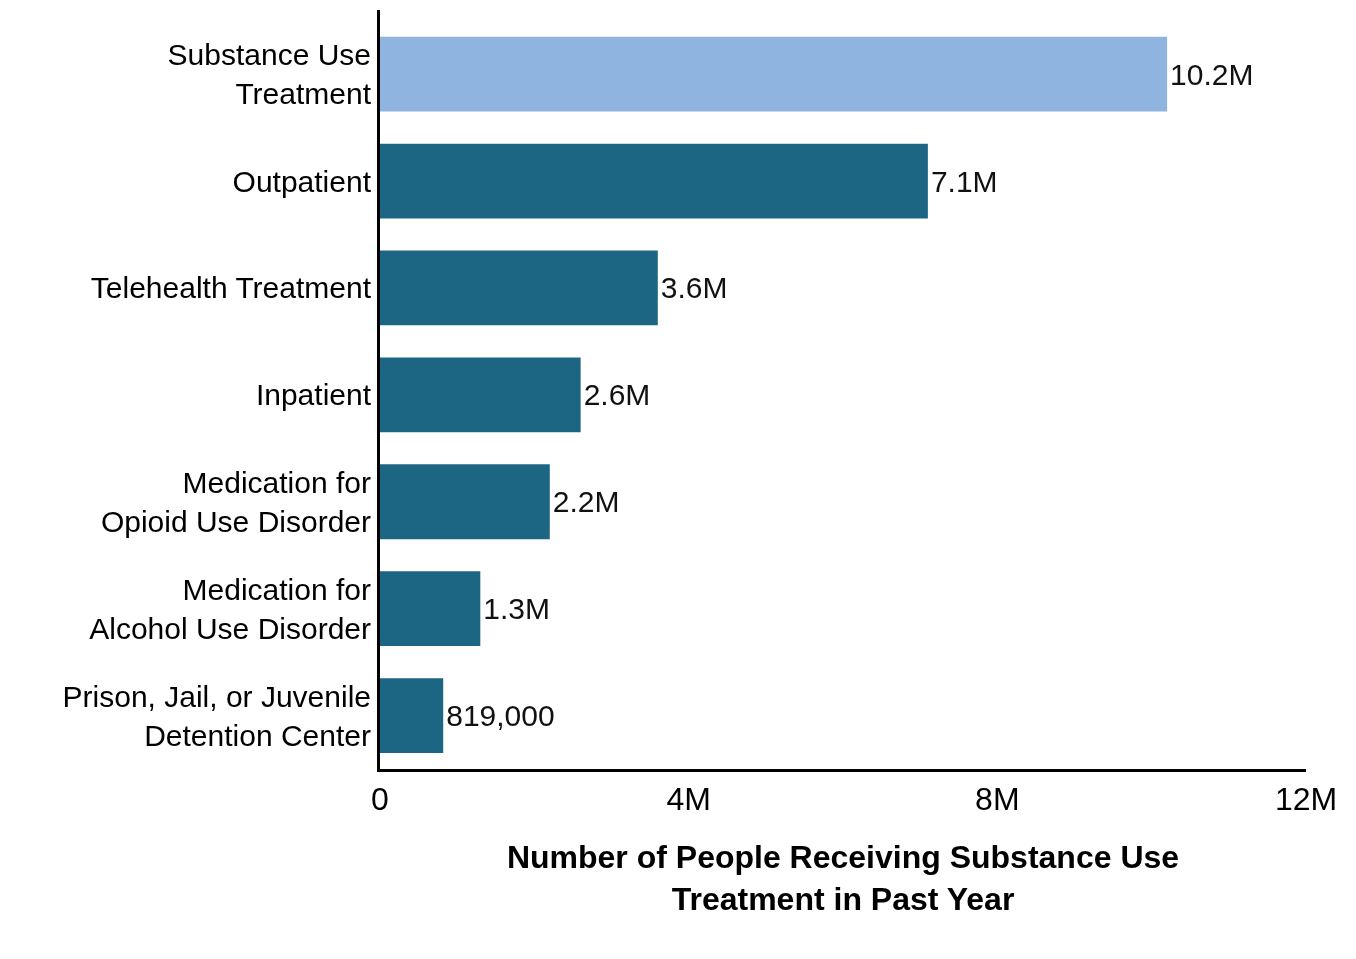 This screenshot has height=959, width=1356. I want to click on data-label: 1.3M, so click(517, 609).